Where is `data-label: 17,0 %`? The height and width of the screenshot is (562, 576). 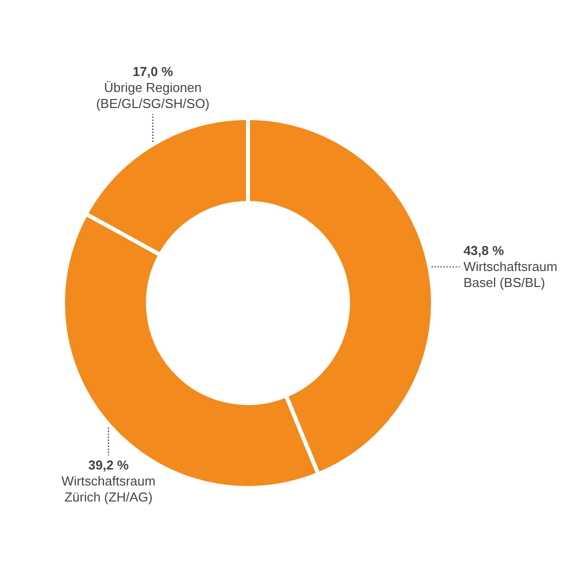 data-label: 17,0 % is located at coordinates (153, 72).